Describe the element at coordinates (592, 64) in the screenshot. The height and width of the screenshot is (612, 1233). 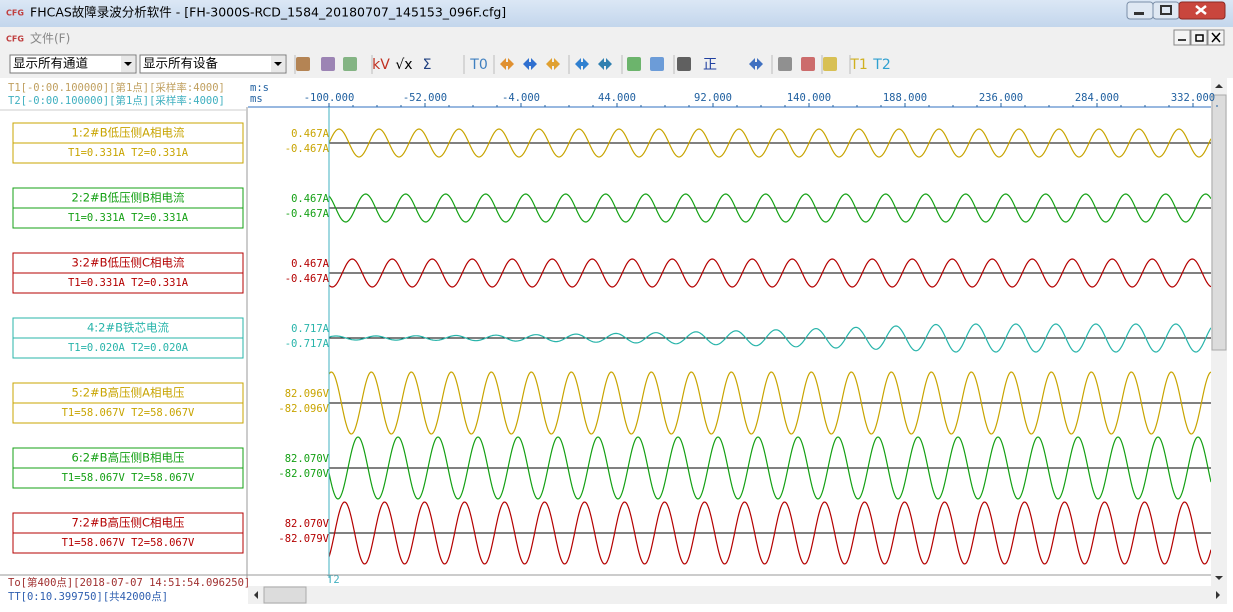
I see `toolbar-icons: kV √x Σ T0 正 T1 T2` at that location.